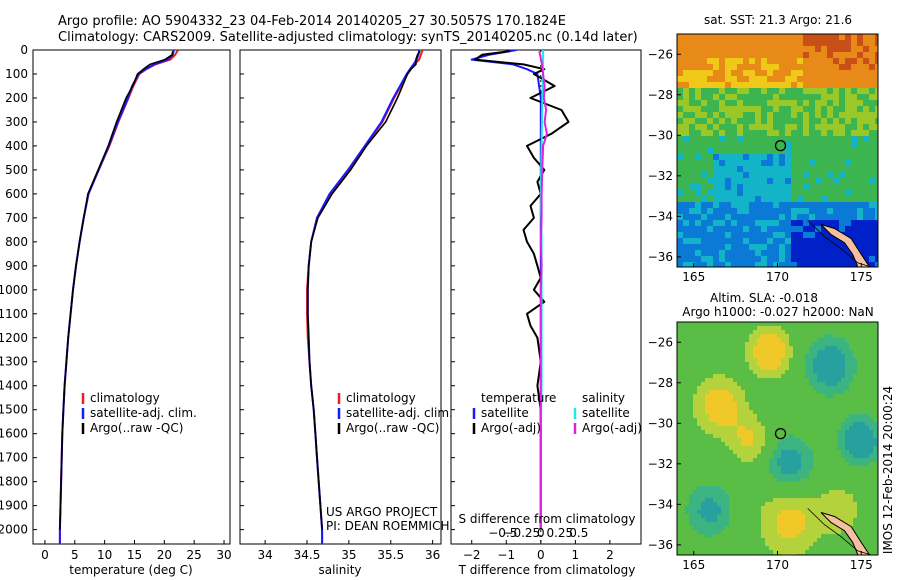 This screenshot has height=580, width=900. What do you see at coordinates (777, 438) in the screenshot?
I see `map-sla-field` at bounding box center [777, 438].